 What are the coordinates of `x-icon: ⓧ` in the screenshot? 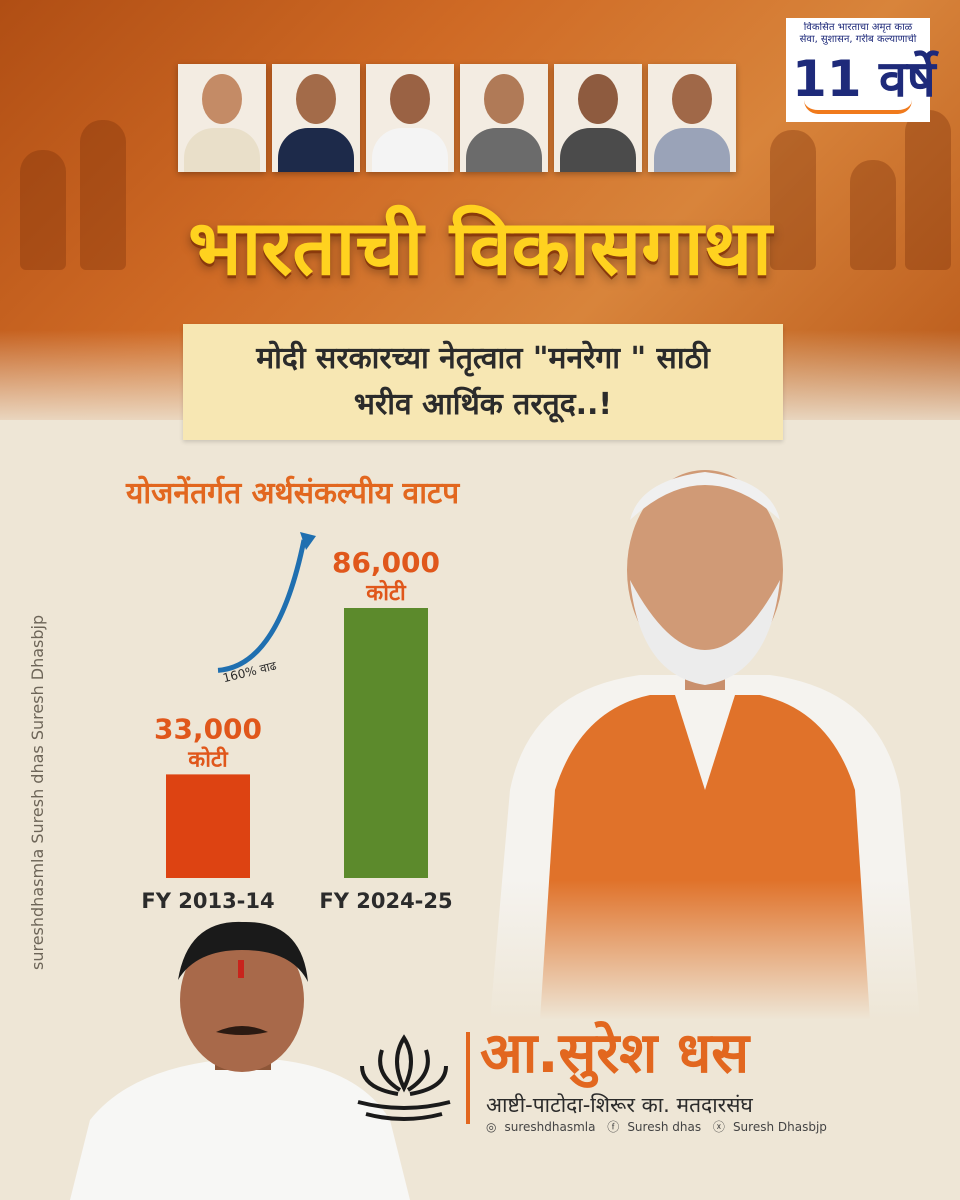 It's located at (718, 1127).